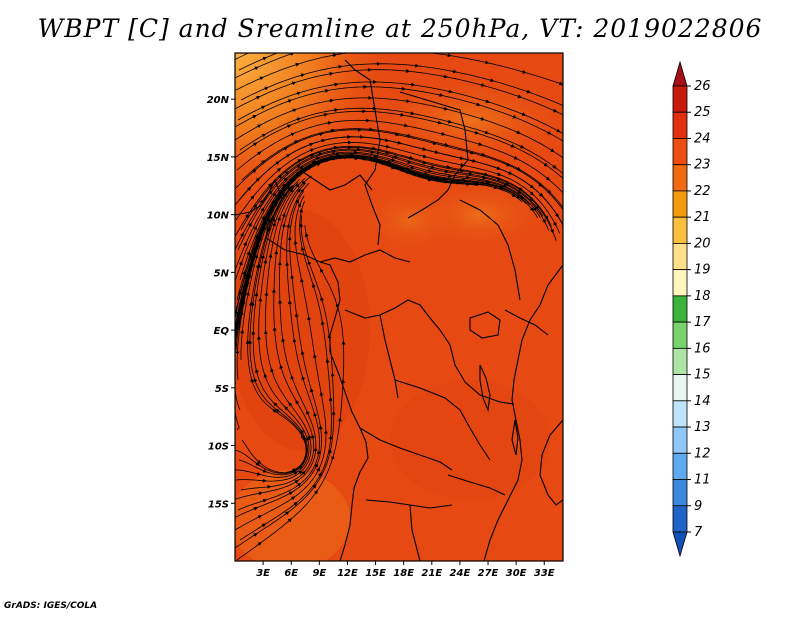  What do you see at coordinates (222, 331) in the screenshot?
I see `lat-tick-label: EQ` at bounding box center [222, 331].